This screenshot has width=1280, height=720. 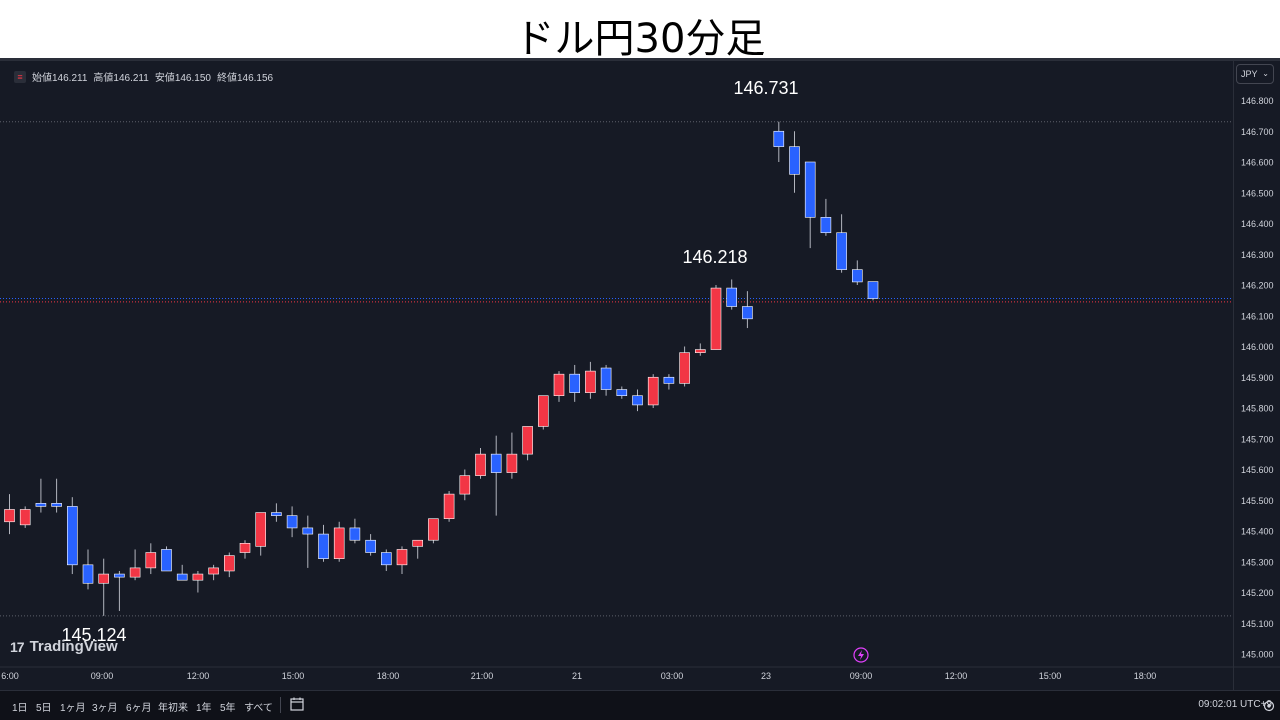 What do you see at coordinates (139, 708) in the screenshot?
I see `range-button-4: 6ヶ月` at bounding box center [139, 708].